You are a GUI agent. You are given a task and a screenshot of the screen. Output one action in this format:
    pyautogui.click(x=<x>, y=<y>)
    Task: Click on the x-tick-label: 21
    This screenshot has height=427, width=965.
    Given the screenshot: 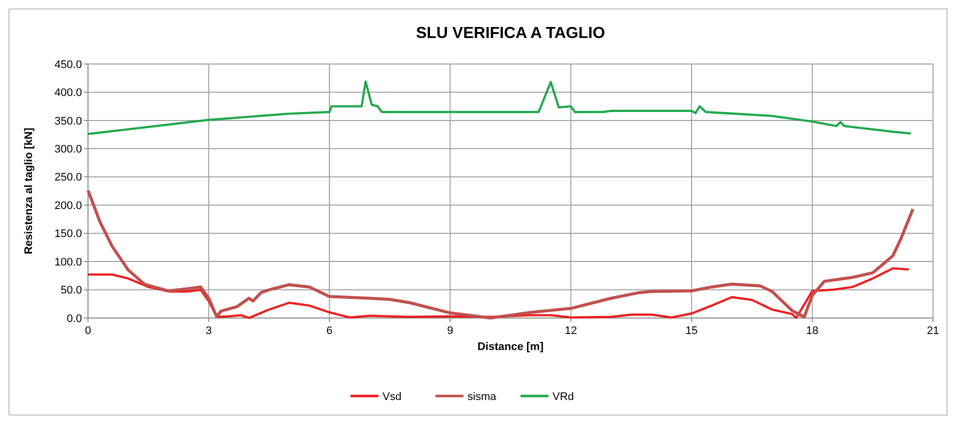 What is the action you would take?
    pyautogui.click(x=933, y=331)
    